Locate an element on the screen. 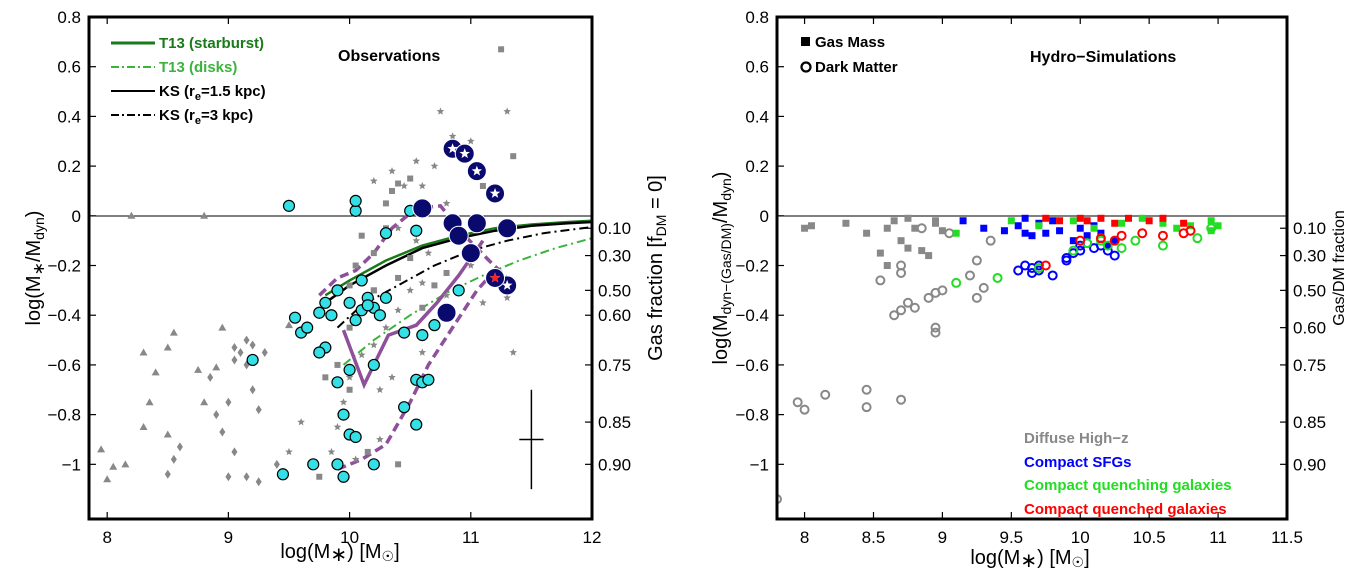 The height and width of the screenshot is (573, 1357). legend-compact-quenched: Compact quenched galaxies is located at coordinates (1125, 509).